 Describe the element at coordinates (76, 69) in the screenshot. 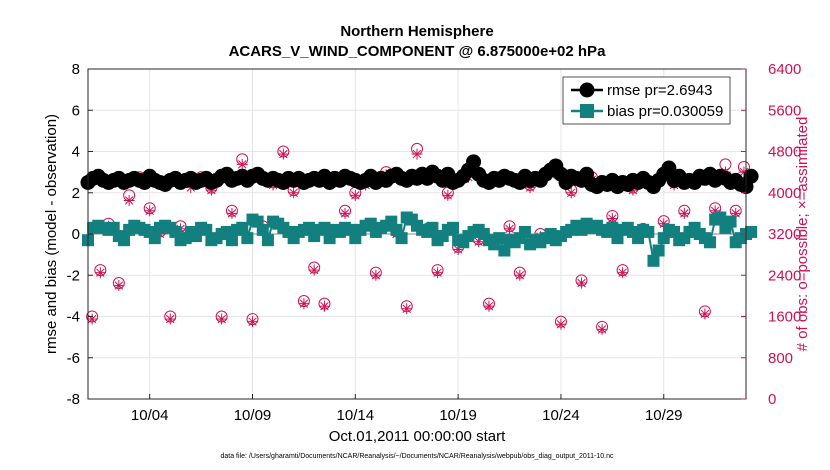

I see `y-tick-label-left: 8` at that location.